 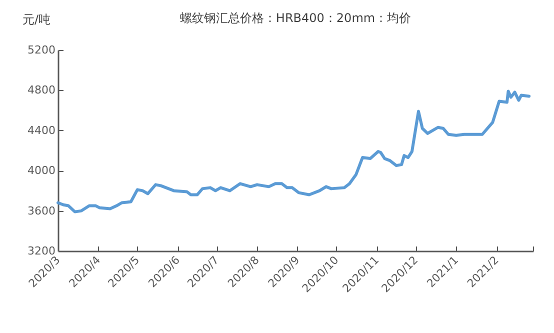 I want to click on y-axis-title: 元/吨, so click(x=36, y=19).